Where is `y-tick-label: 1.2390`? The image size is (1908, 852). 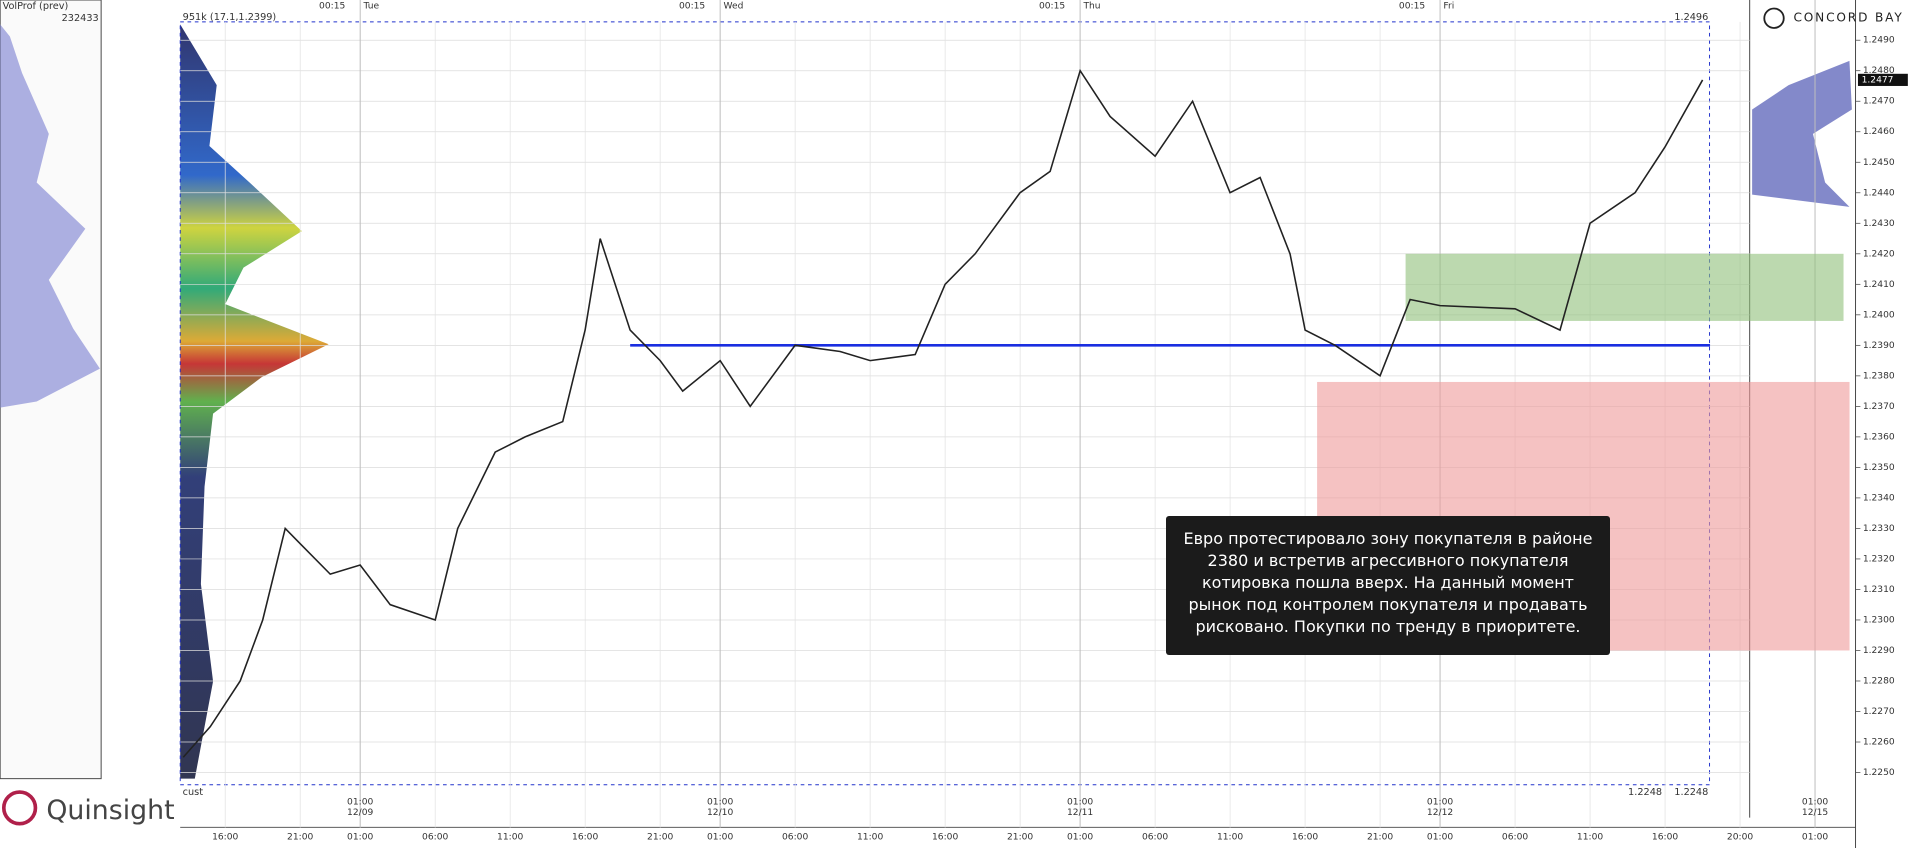
y-tick-label: 1.2390 is located at coordinates (1879, 346).